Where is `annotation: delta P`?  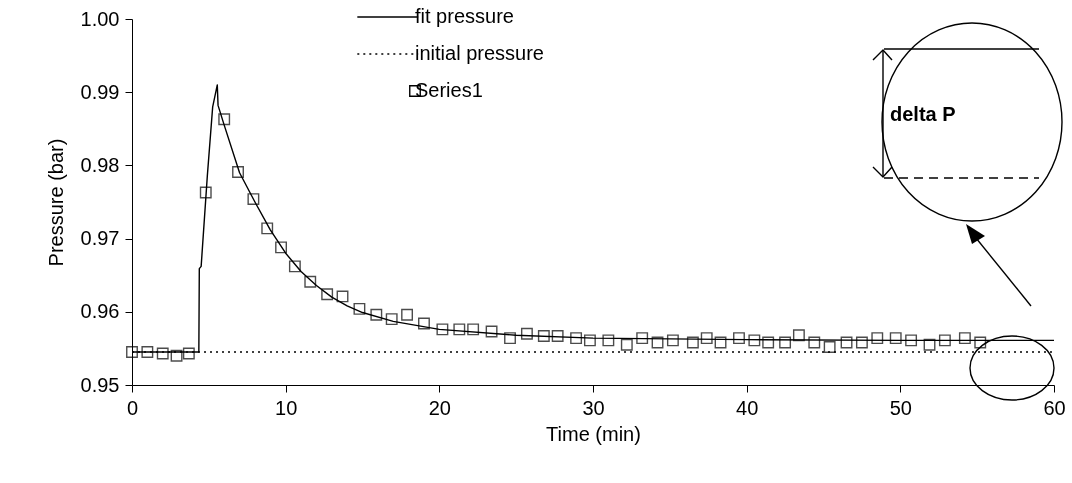
annotation: delta P is located at coordinates (923, 114).